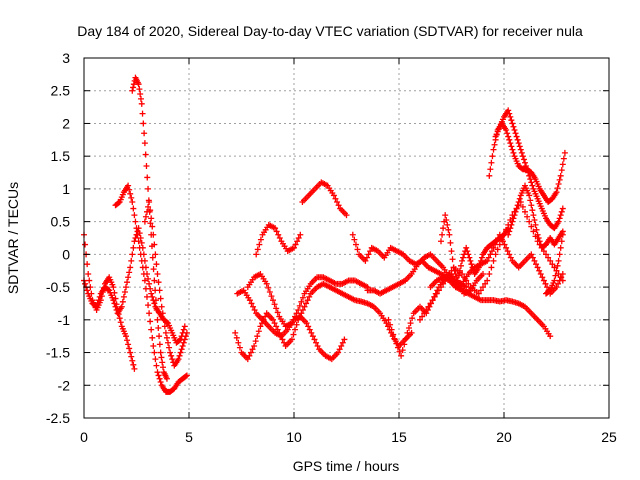 This screenshot has height=480, width=640. I want to click on x-axis-label: GPS time / hours, so click(346, 466).